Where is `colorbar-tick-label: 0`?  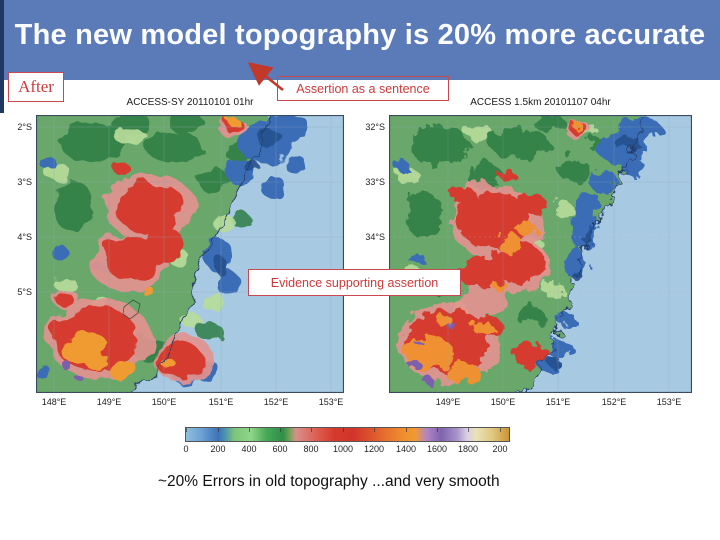 colorbar-tick-label: 0 is located at coordinates (186, 449).